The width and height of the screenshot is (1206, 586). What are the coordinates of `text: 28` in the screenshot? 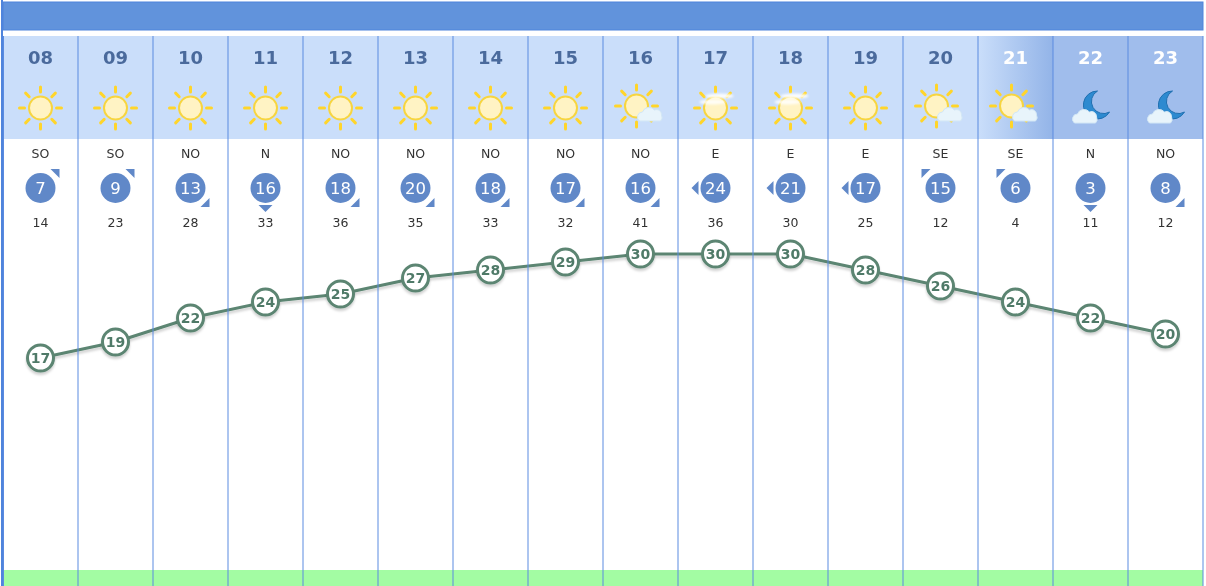 It's located at (190, 222).